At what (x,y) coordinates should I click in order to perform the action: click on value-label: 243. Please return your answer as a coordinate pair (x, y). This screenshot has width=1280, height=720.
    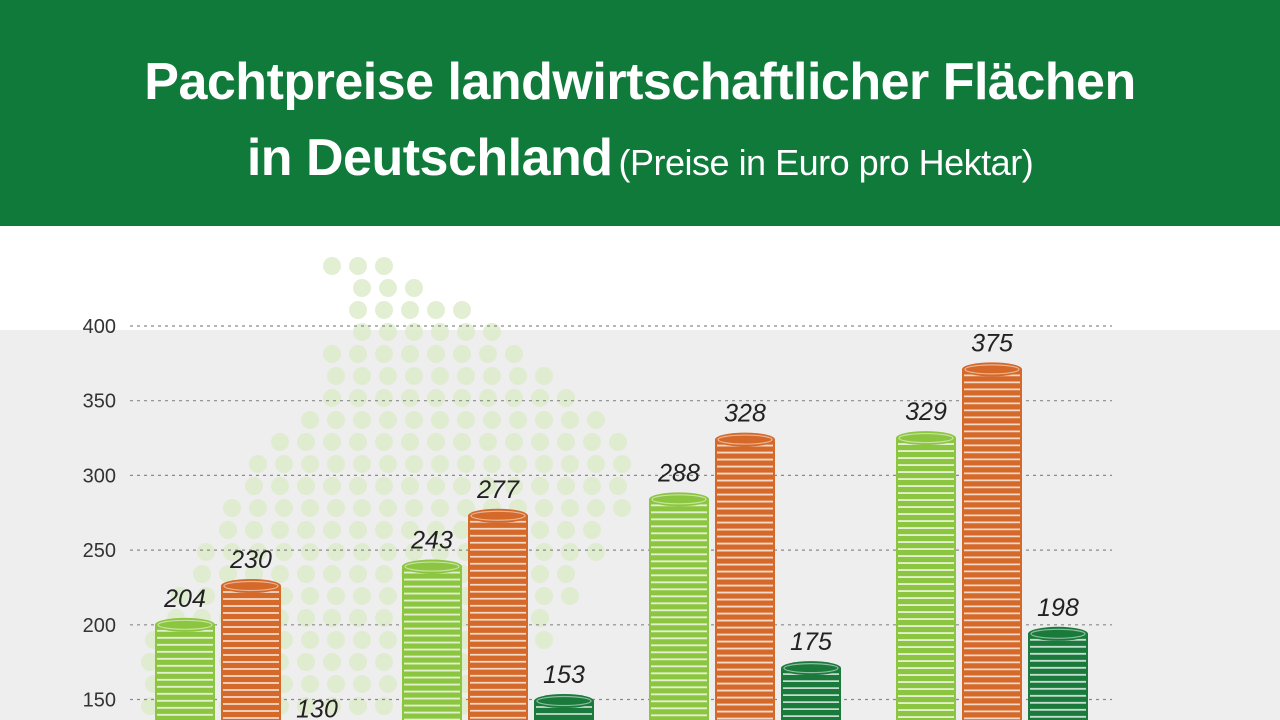
    Looking at the image, I should click on (431, 541).